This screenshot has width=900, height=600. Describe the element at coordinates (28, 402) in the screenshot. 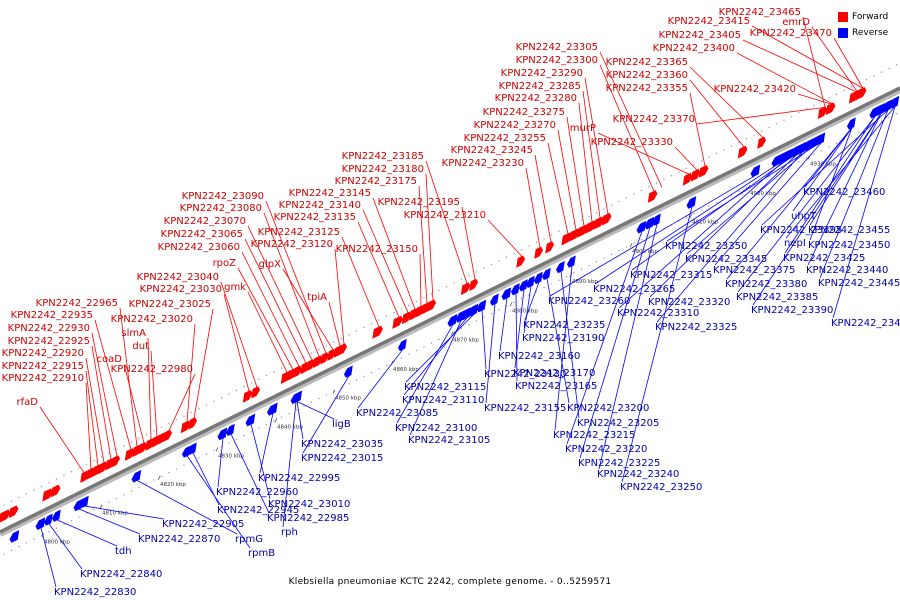

I see `gene-label: rfaD` at that location.